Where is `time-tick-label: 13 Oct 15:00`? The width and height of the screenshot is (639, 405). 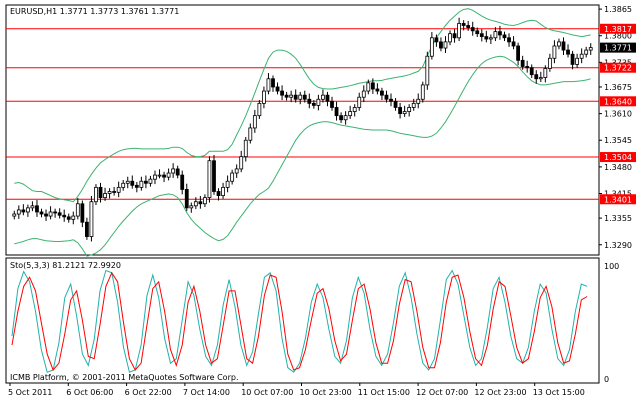
time-tick-label: 13 Oct 15:00 is located at coordinates (559, 392).